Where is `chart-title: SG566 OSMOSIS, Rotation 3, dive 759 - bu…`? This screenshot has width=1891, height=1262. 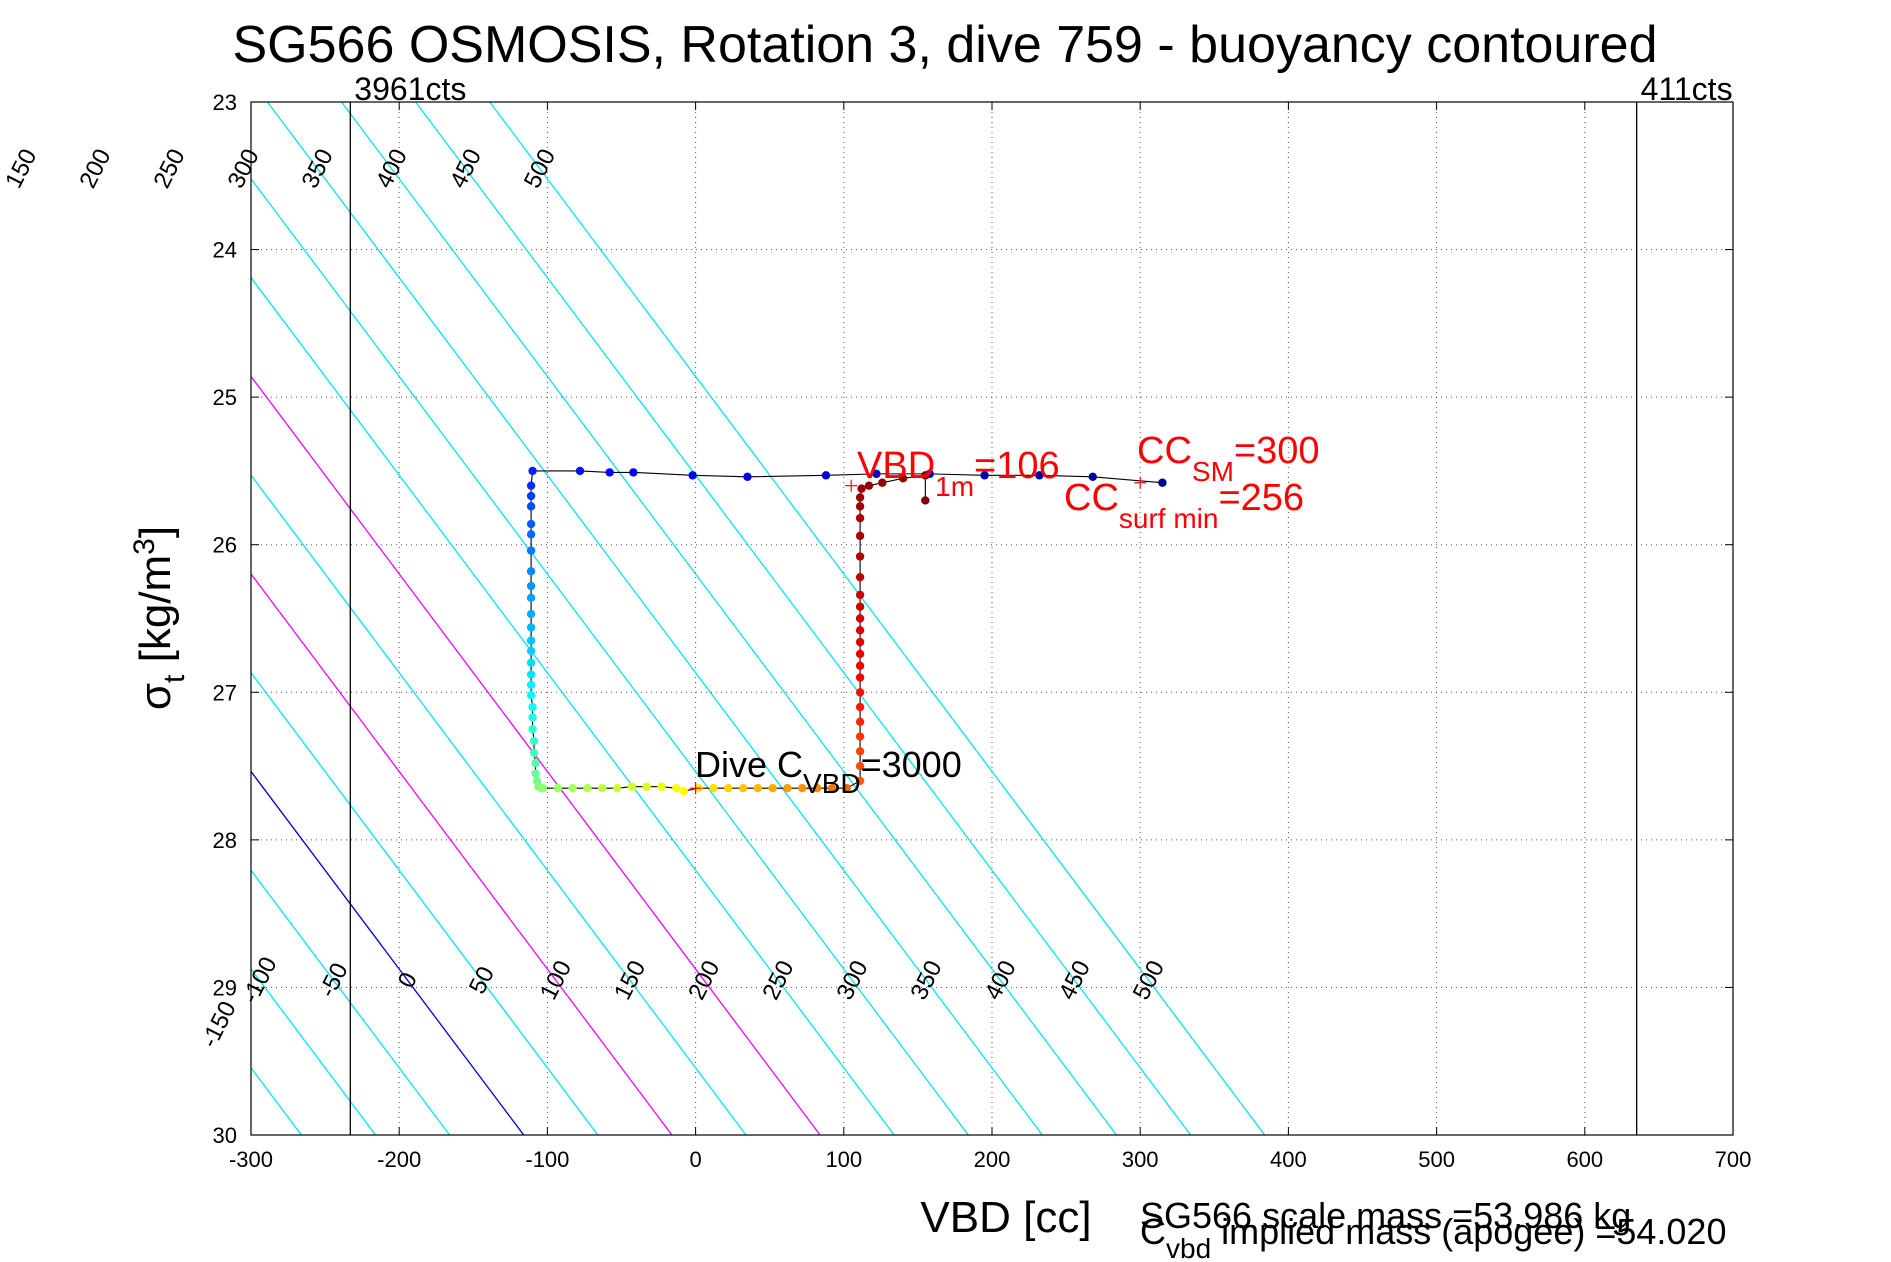
chart-title: SG566 OSMOSIS, Rotation 3, dive 759 - bu… is located at coordinates (944, 45).